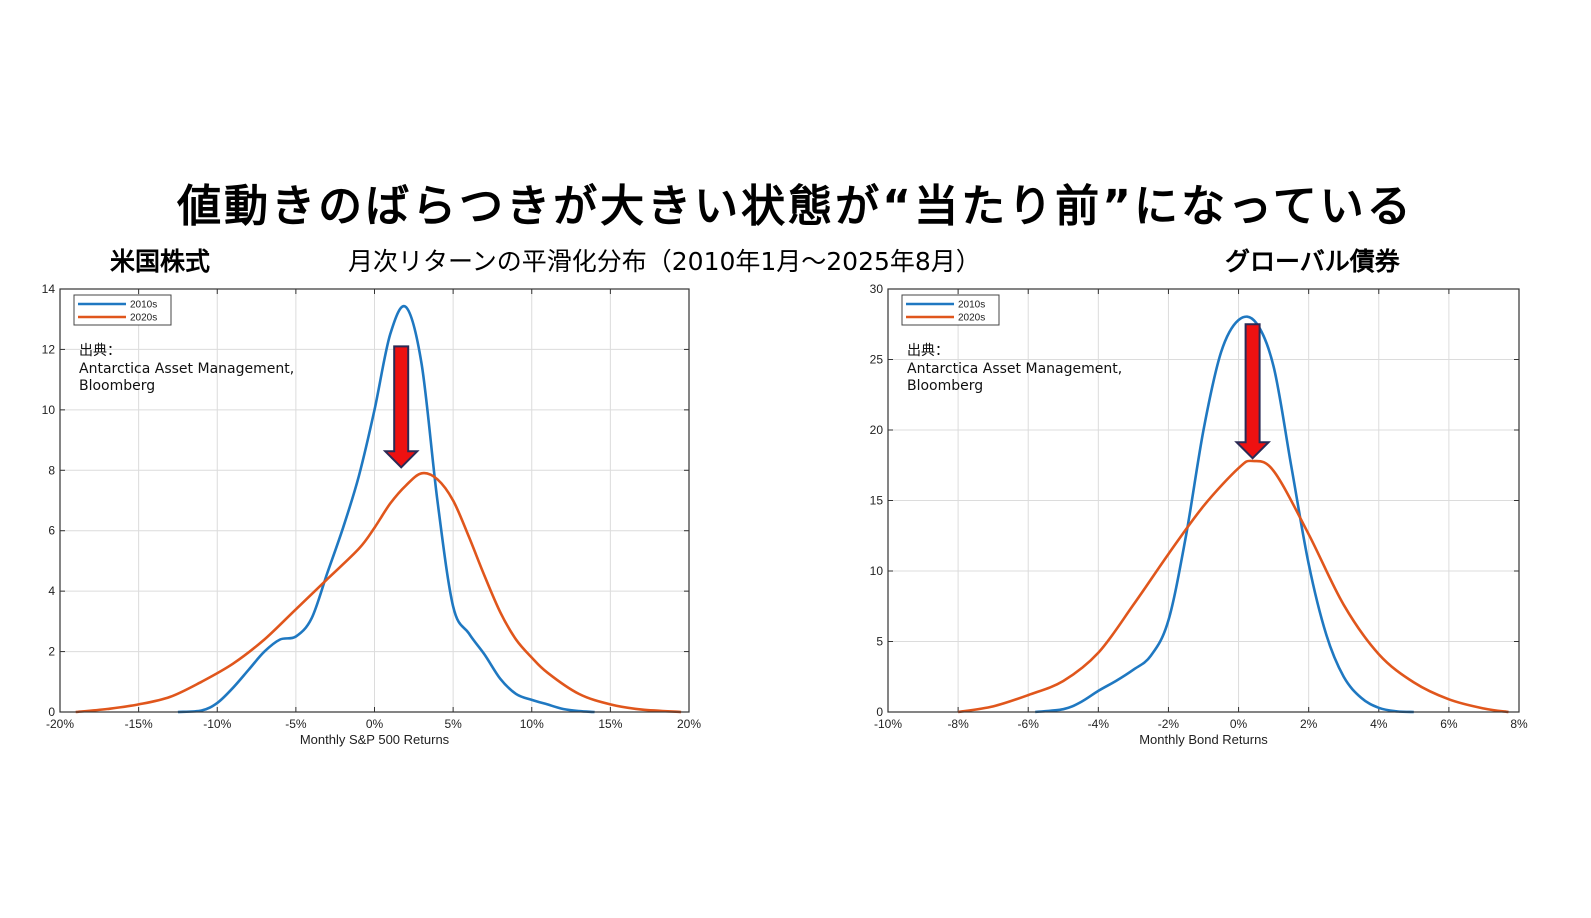 This screenshot has width=1591, height=918. I want to click on bond-x-tick-label: 6%, so click(1449, 724).